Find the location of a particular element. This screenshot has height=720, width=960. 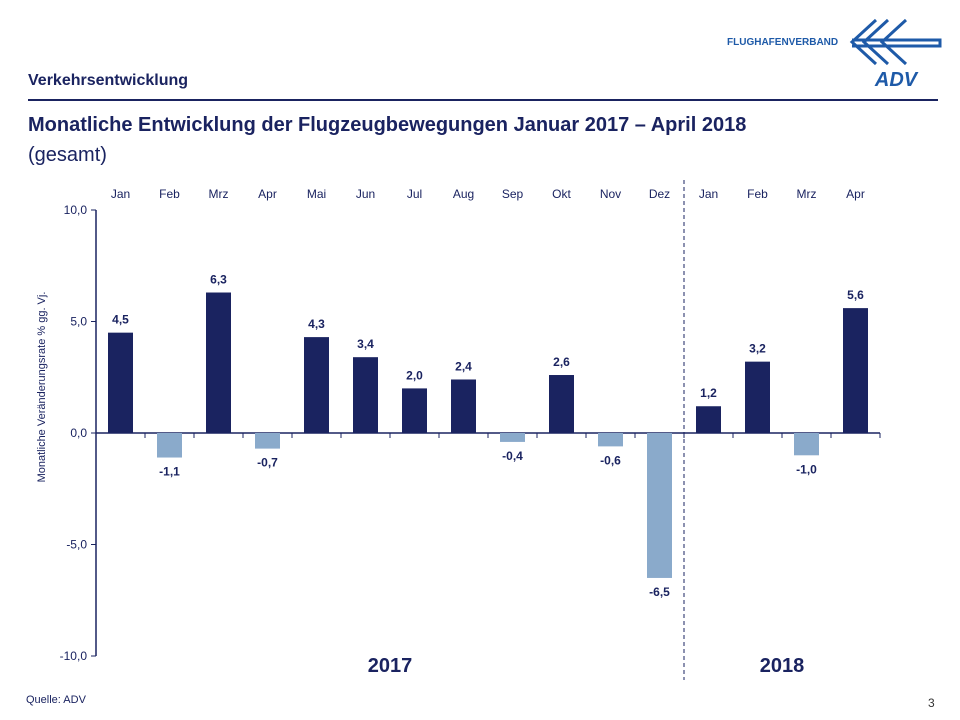

data-label: 4,3 is located at coordinates (316, 324).